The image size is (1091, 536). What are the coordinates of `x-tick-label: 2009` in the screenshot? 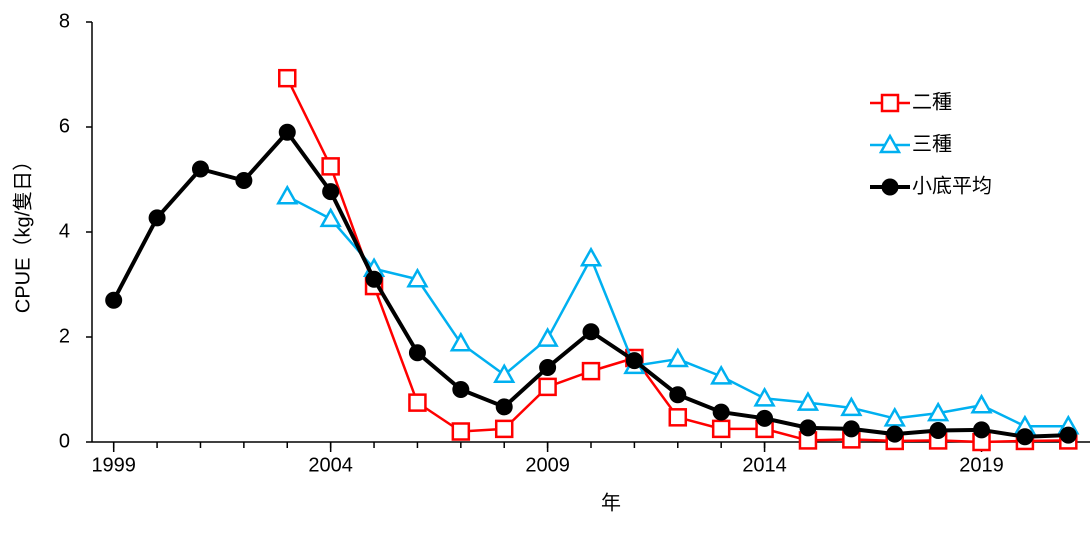 It's located at (547, 465).